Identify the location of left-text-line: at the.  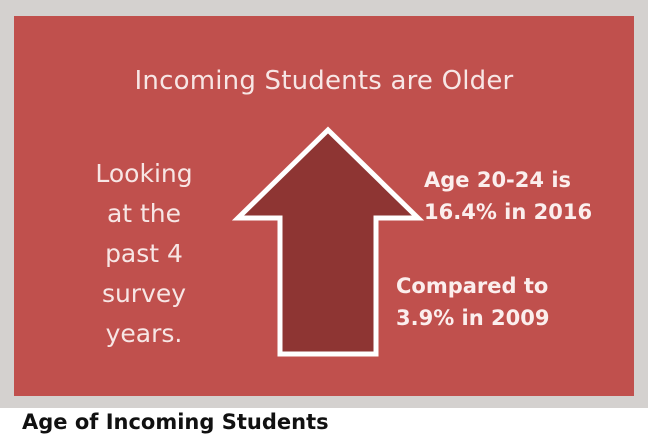
(144, 213).